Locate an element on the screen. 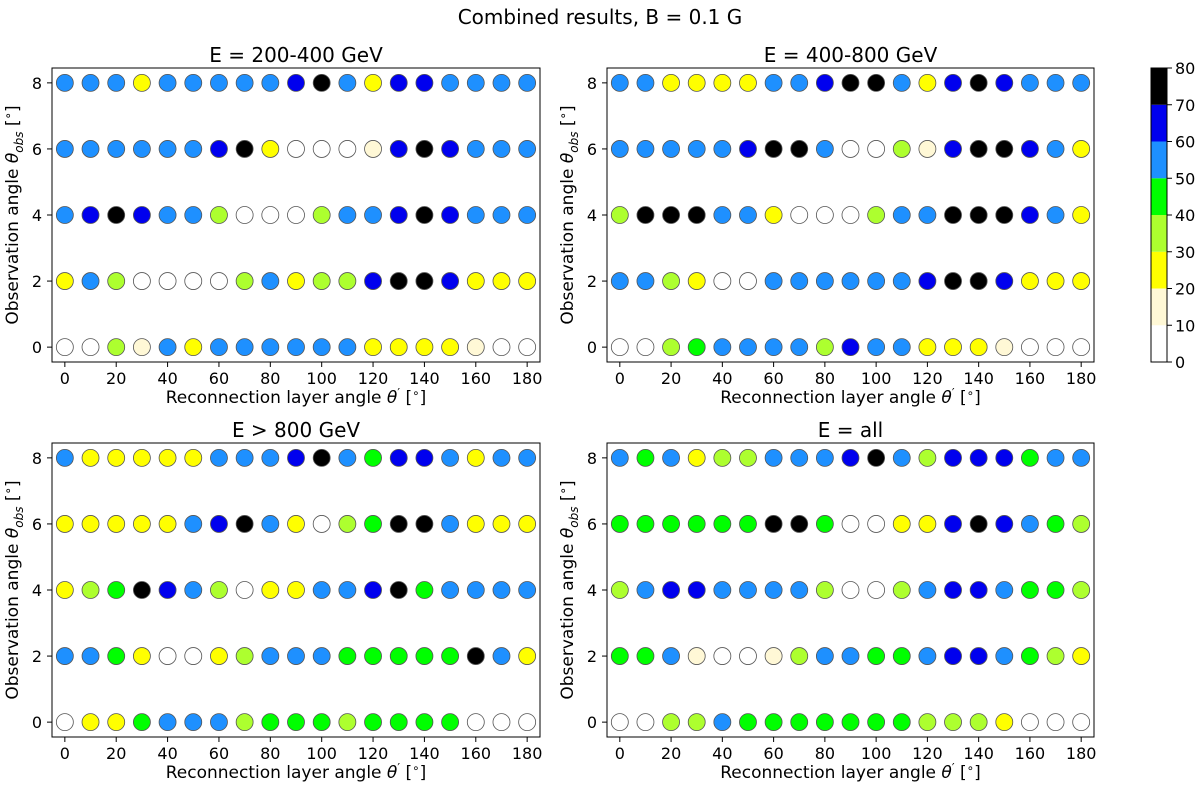  x-tick-label: 120 is located at coordinates (373, 753).